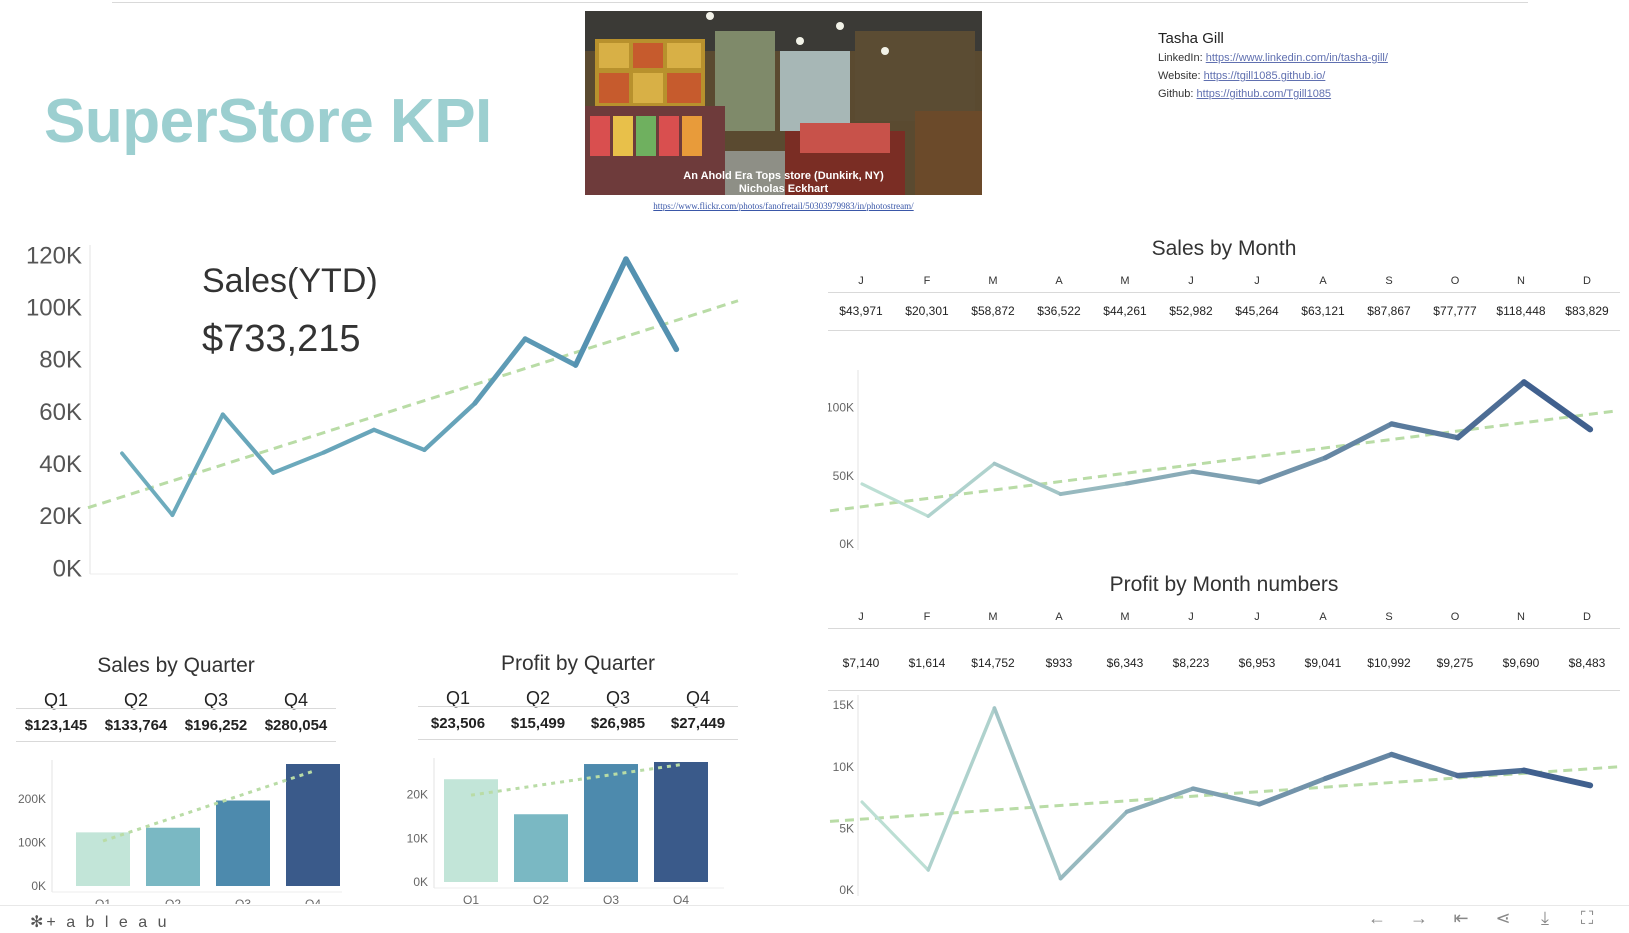 The height and width of the screenshot is (933, 1629). Describe the element at coordinates (841, 408) in the screenshot. I see `y-tick-label: 100K` at that location.